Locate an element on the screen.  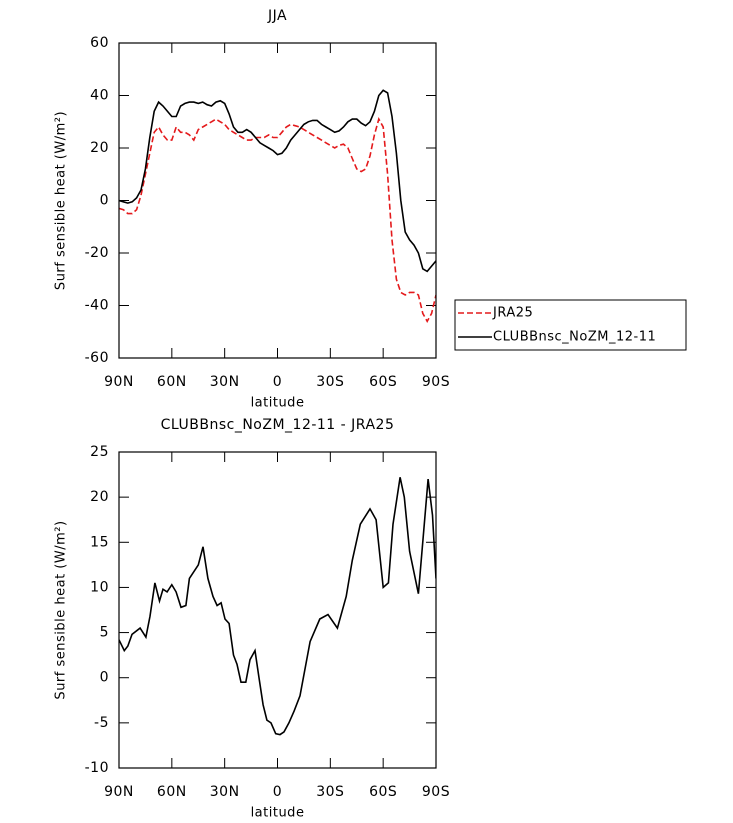
y-tick-label: -40 is located at coordinates (97, 306).